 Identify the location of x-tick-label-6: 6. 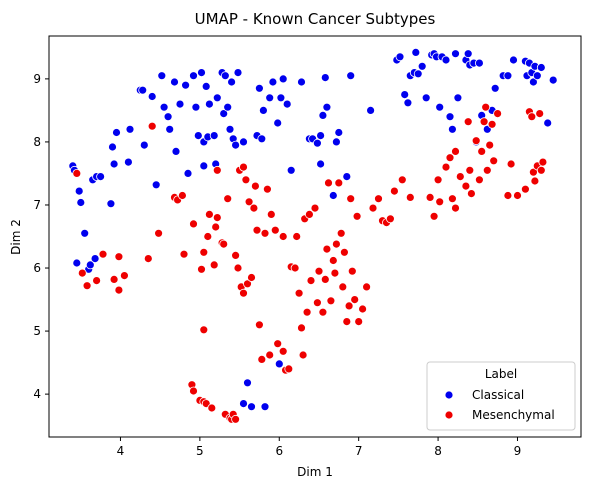
(279, 451).